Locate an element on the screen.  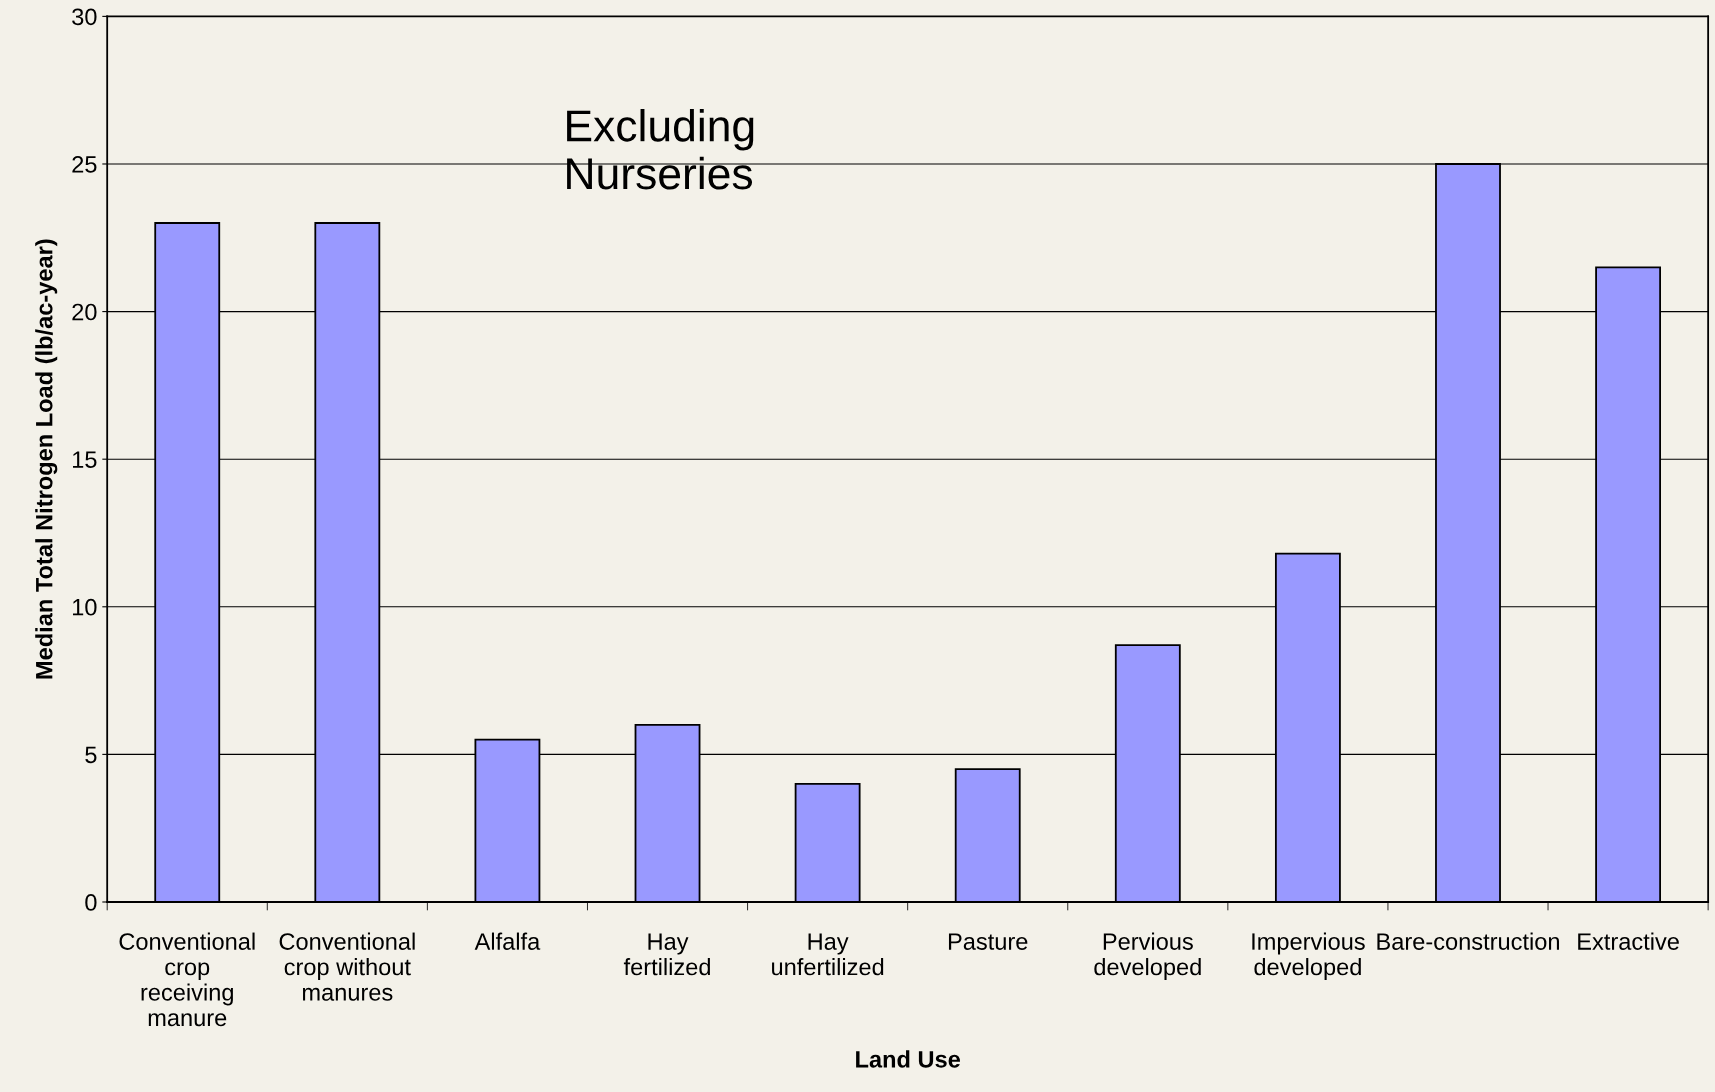
y-tick-label: 10 is located at coordinates (85, 607).